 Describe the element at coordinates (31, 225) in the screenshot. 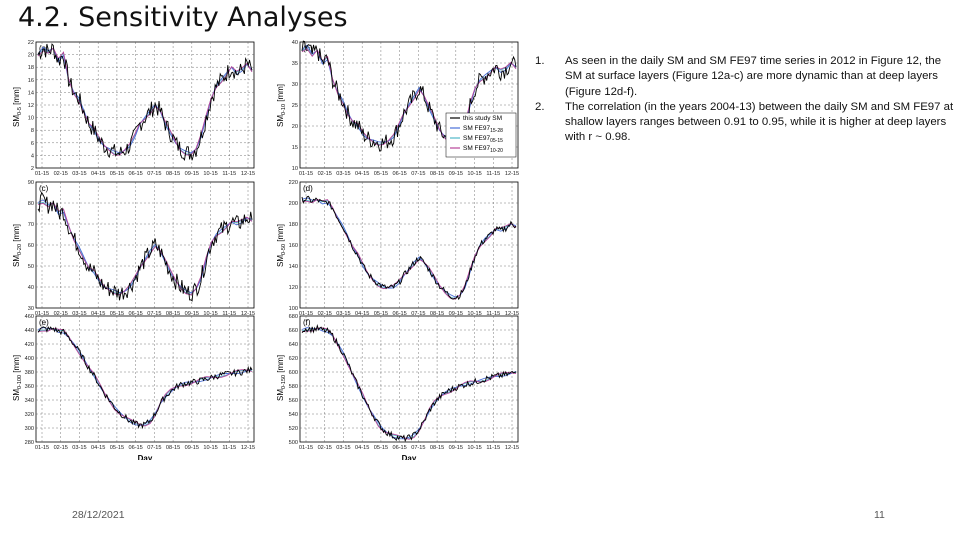

I see `y-tick-label: 70` at that location.